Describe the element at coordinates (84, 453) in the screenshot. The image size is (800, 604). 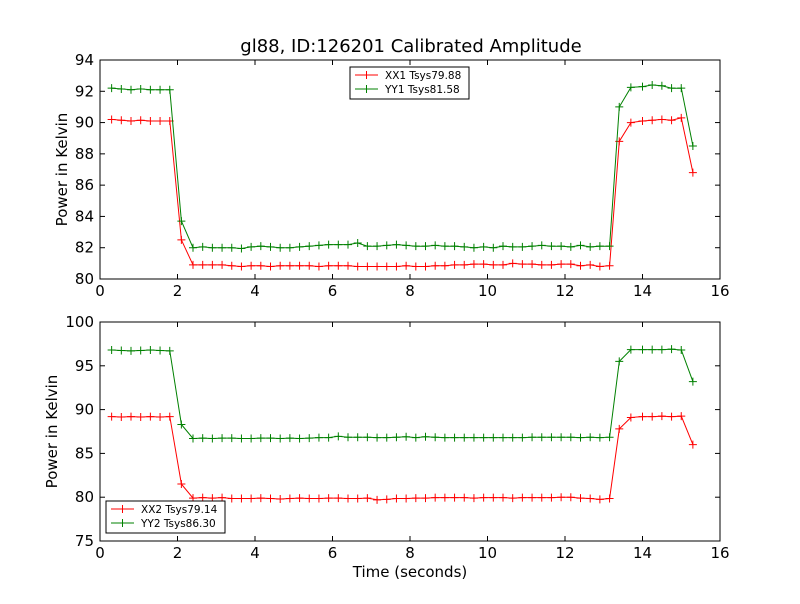
I see `y-tick-label: 85` at that location.